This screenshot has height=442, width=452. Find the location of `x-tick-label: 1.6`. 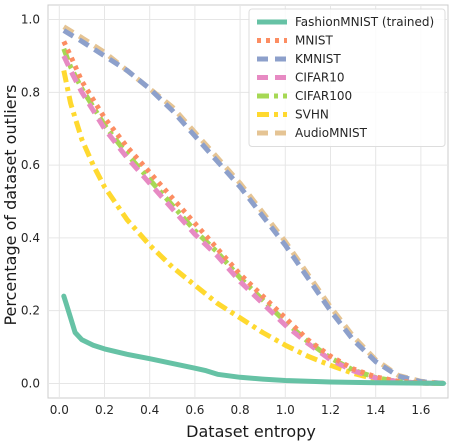

x-tick-label: 1.6 is located at coordinates (420, 410).